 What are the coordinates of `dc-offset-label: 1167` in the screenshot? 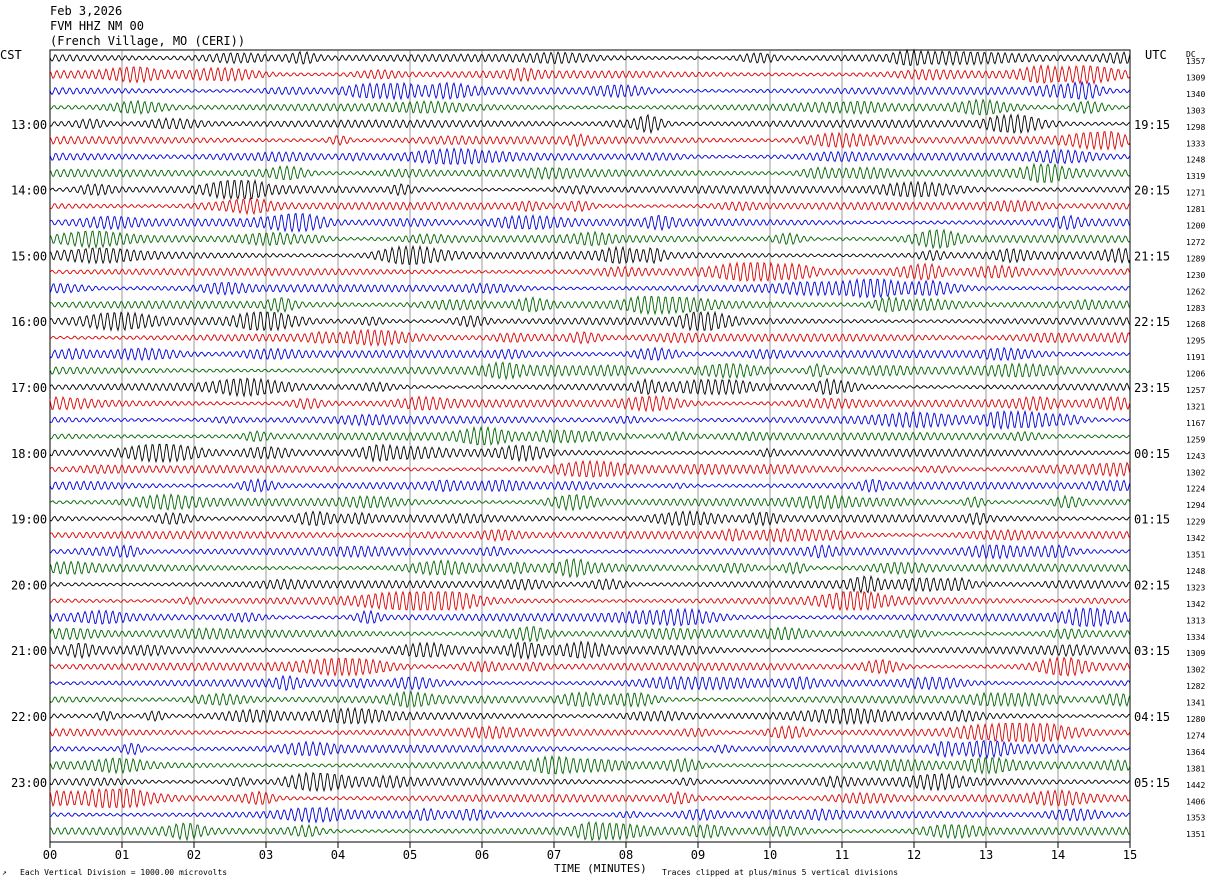 It's located at (1195, 423).